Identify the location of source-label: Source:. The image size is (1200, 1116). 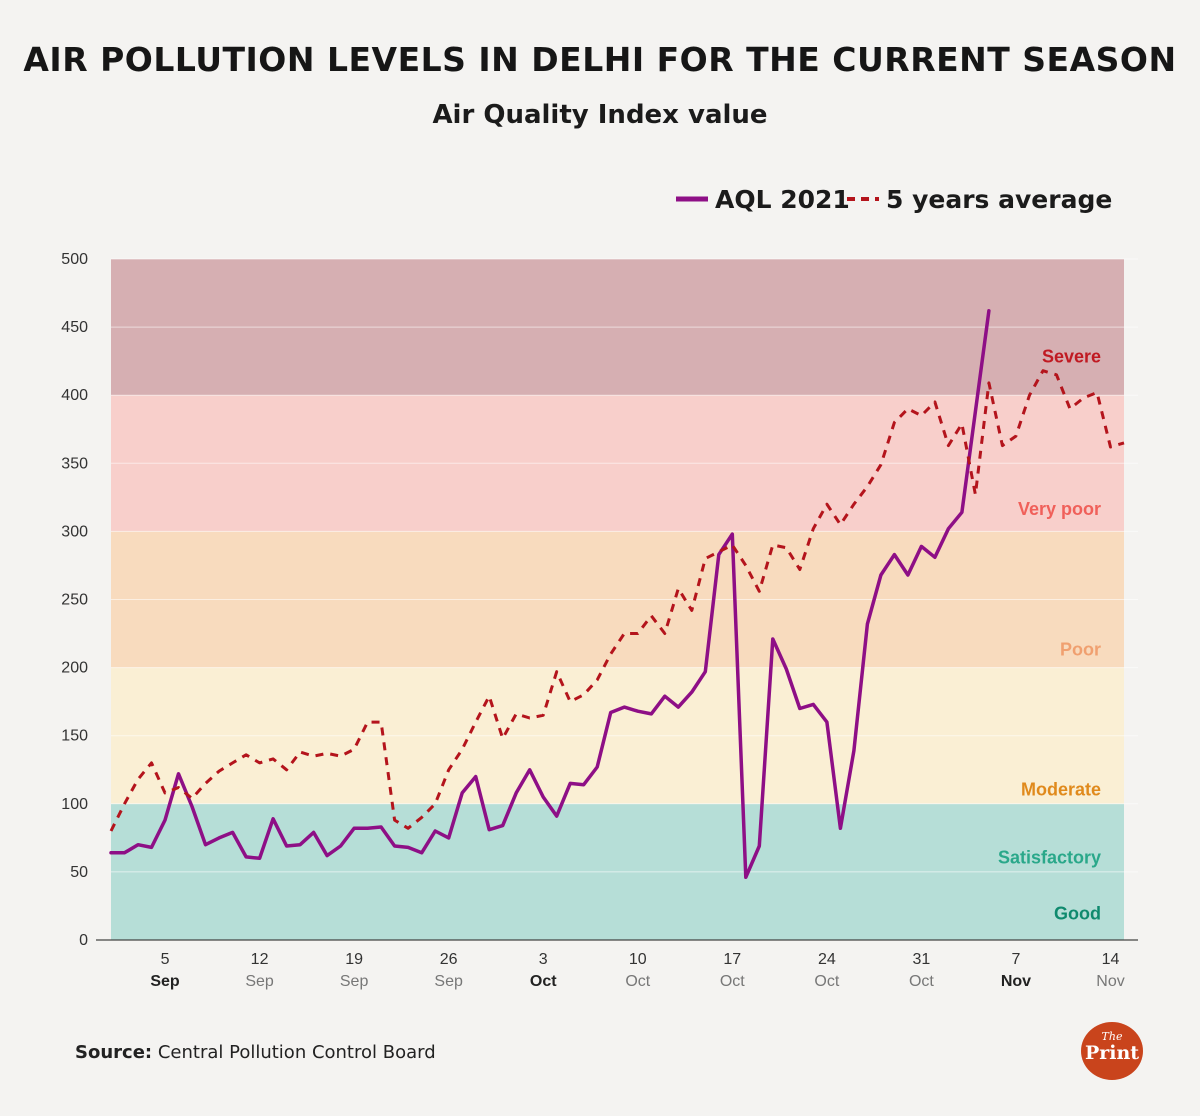
(114, 1052).